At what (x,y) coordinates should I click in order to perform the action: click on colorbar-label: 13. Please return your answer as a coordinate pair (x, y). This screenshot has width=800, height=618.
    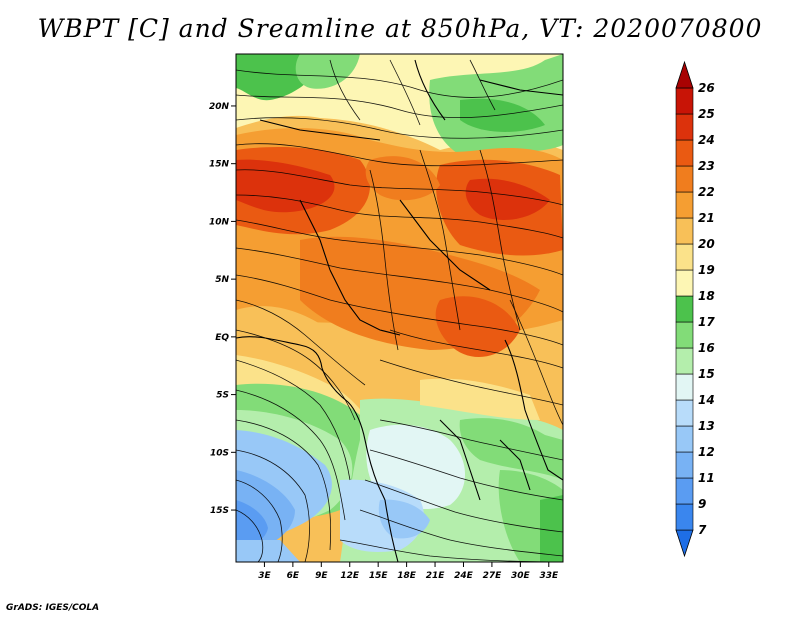
    Looking at the image, I should click on (706, 426).